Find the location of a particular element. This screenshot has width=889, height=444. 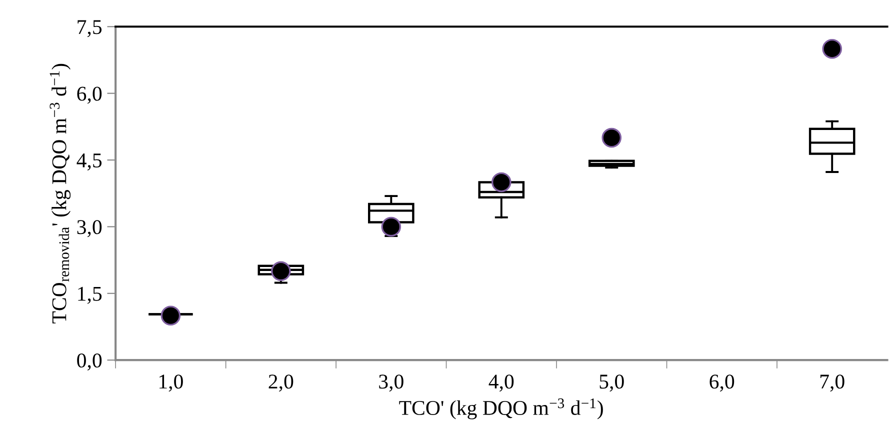

x-axis-title: TCO' (kg DQO m$^{−3}$ d$^{−1}$) is located at coordinates (501, 409).